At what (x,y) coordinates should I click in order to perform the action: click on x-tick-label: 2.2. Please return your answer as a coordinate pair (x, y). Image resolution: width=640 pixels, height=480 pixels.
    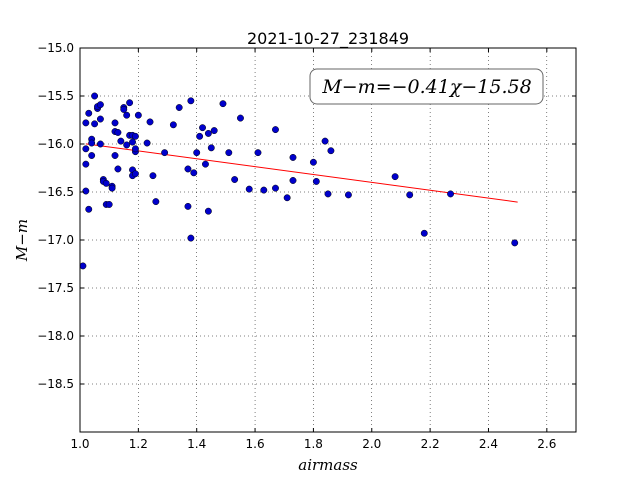
    Looking at the image, I should click on (430, 444).